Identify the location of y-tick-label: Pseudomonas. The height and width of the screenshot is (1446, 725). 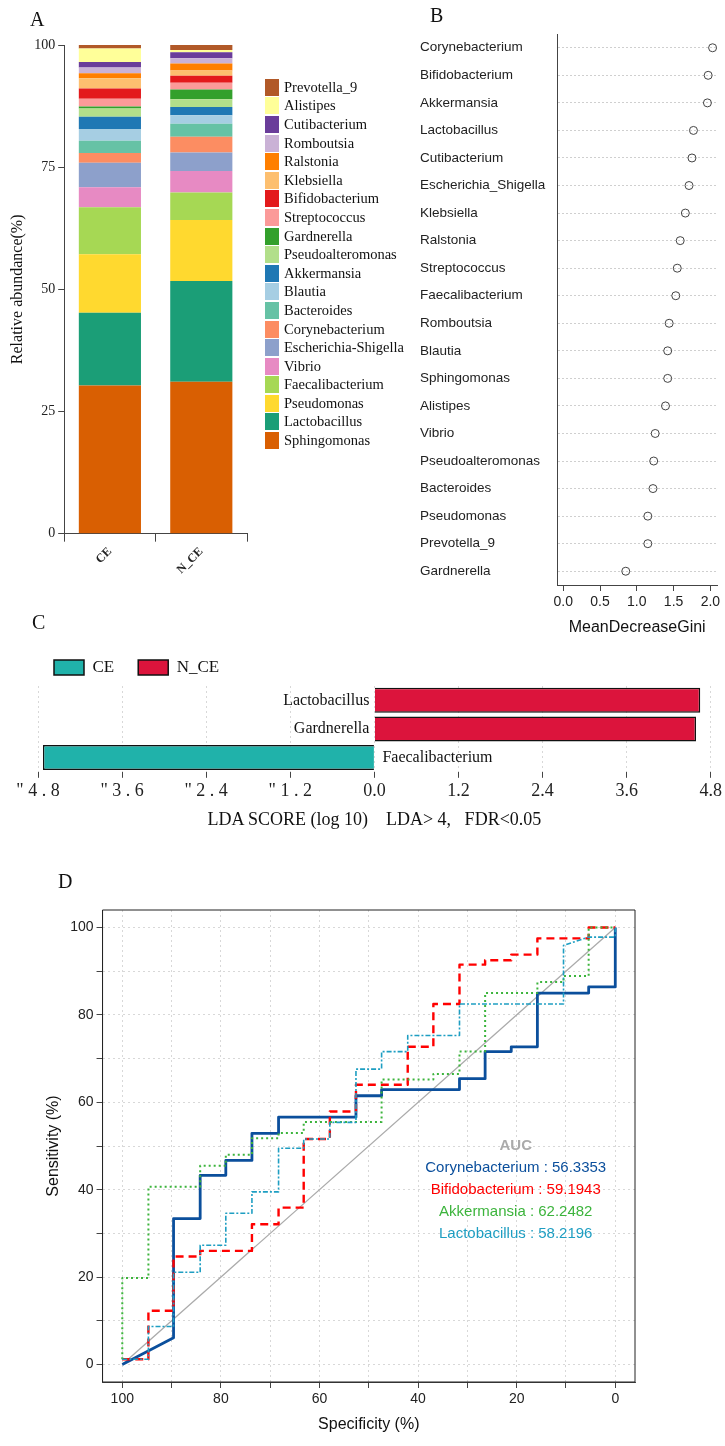
(463, 515).